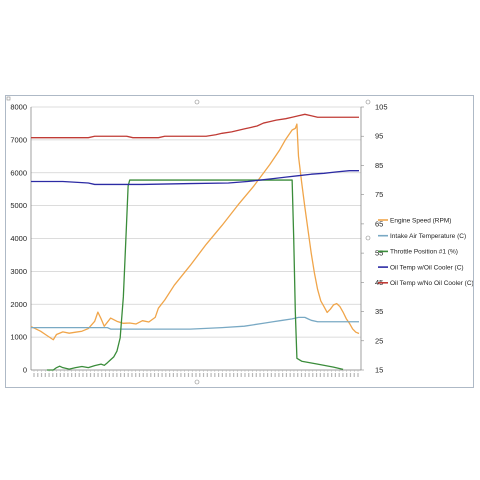 The height and width of the screenshot is (480, 480). I want to click on right-axis-ticks: 152535455565758595105, so click(374, 239).